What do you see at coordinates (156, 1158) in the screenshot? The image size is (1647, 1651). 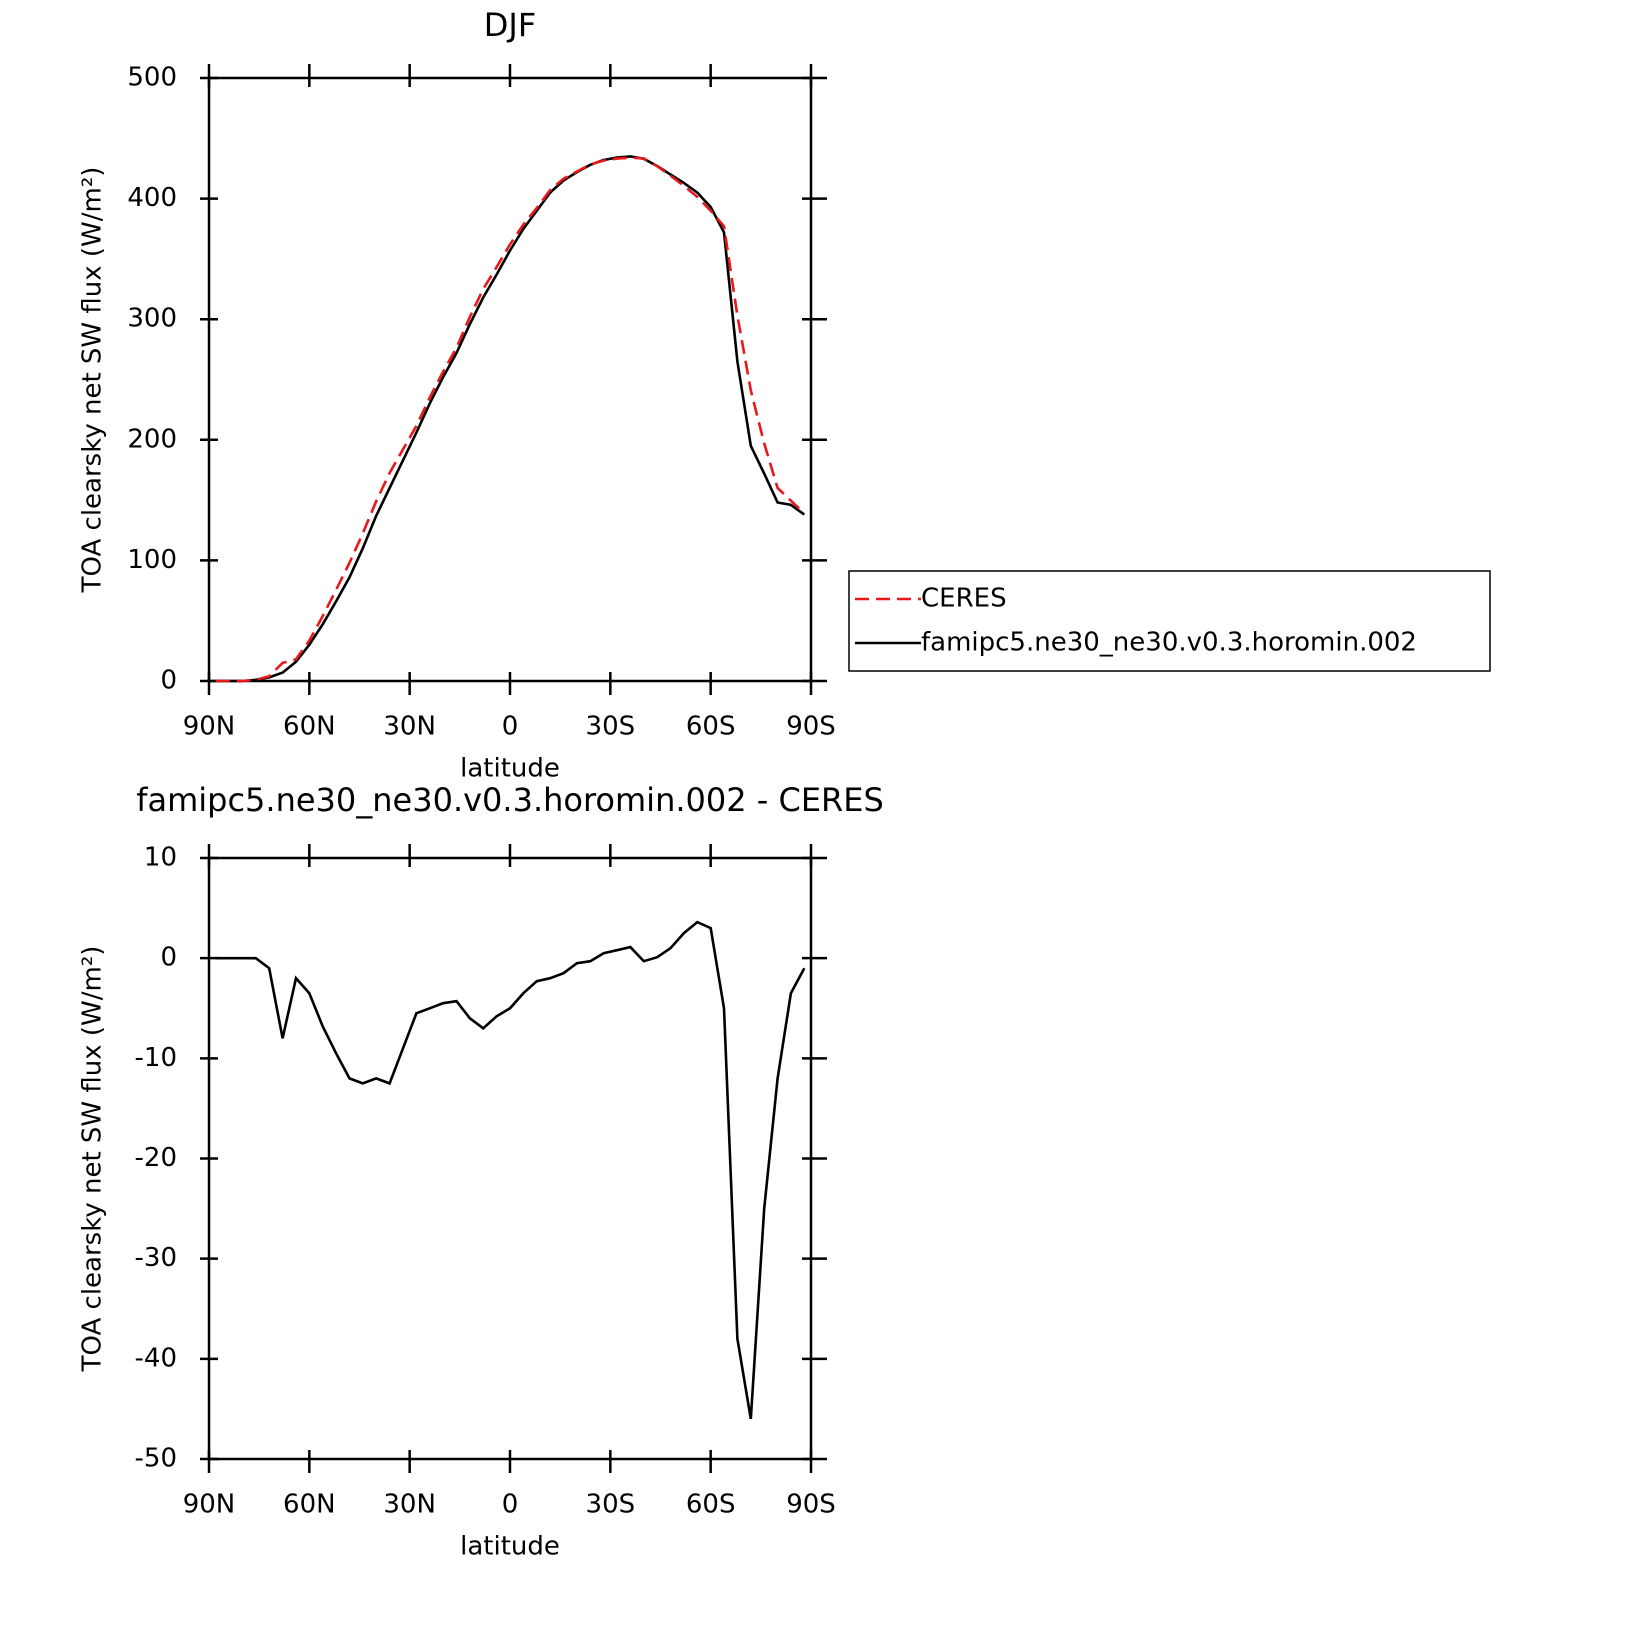 I see `y-tick-label: -20` at bounding box center [156, 1158].